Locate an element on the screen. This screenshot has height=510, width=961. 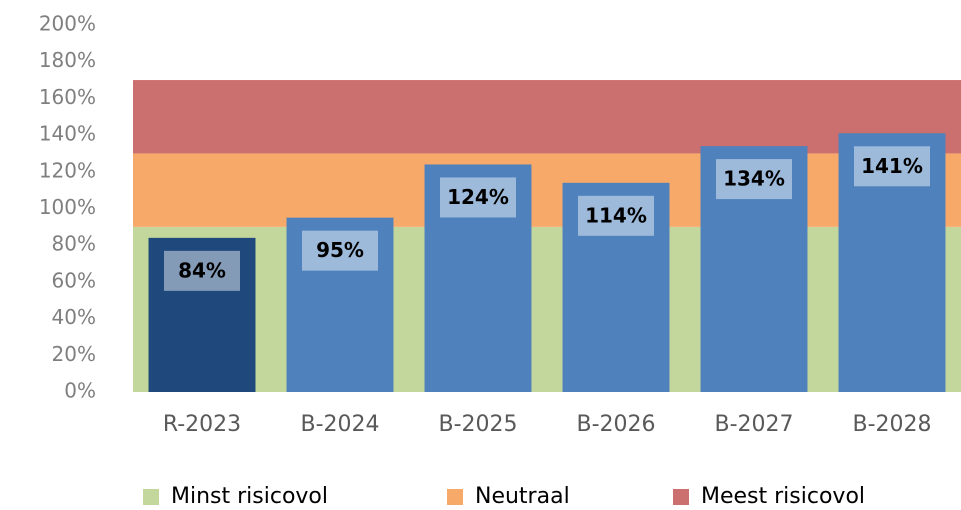
x-tick-label: B-2027 is located at coordinates (753, 424).